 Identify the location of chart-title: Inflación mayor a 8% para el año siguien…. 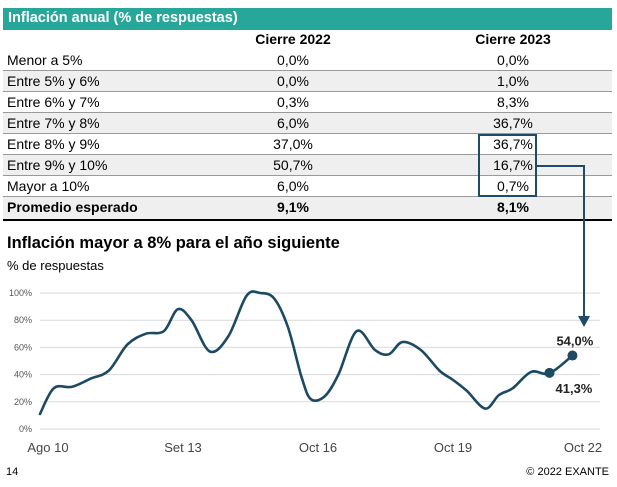
(173, 243).